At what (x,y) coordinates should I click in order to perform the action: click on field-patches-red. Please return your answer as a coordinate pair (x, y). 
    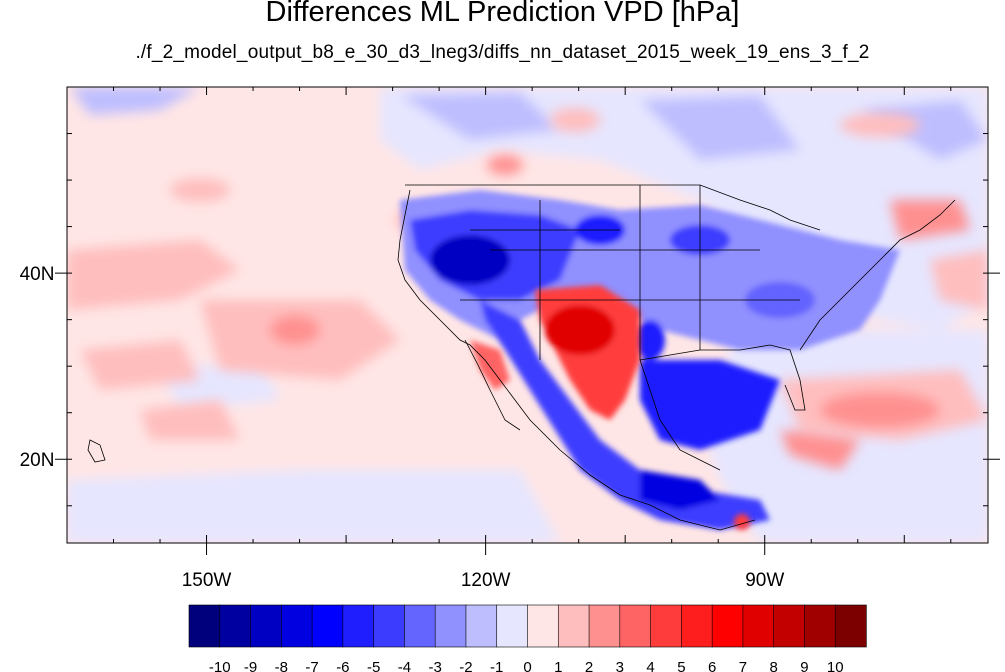
    Looking at the image, I should click on (610, 407).